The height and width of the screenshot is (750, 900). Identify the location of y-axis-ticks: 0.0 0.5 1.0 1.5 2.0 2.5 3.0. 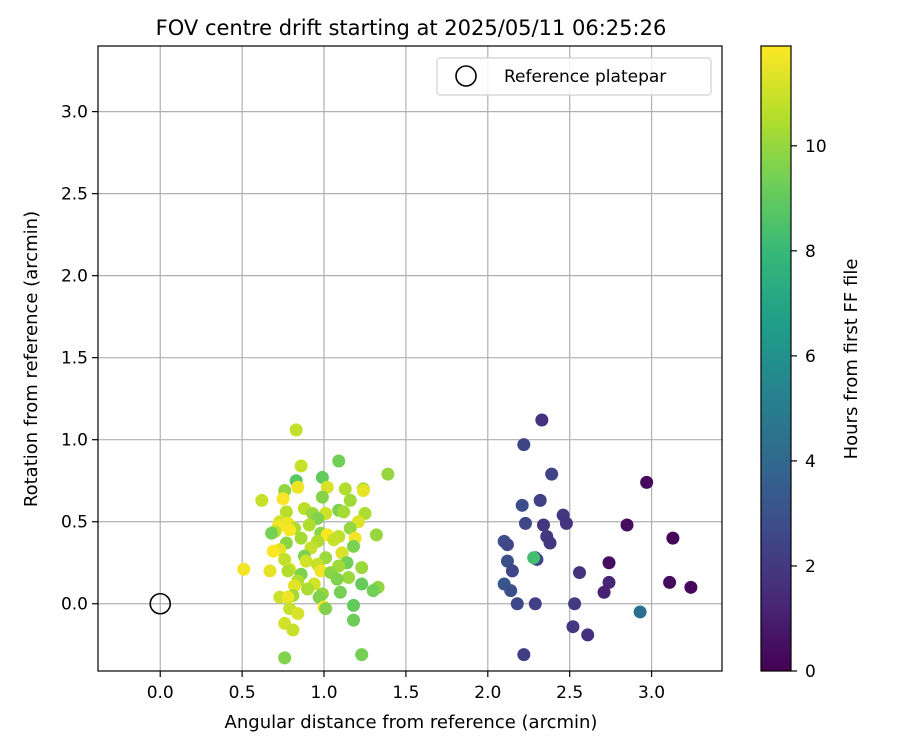
(79, 359).